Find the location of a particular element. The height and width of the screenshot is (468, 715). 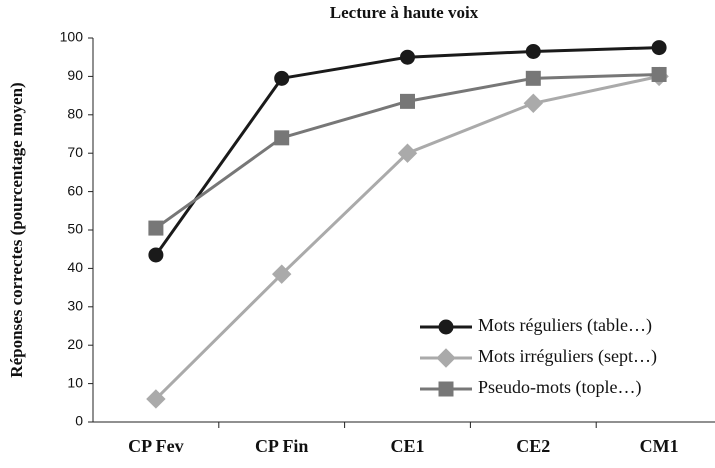

y-tick-label: 30 is located at coordinates (75, 306).